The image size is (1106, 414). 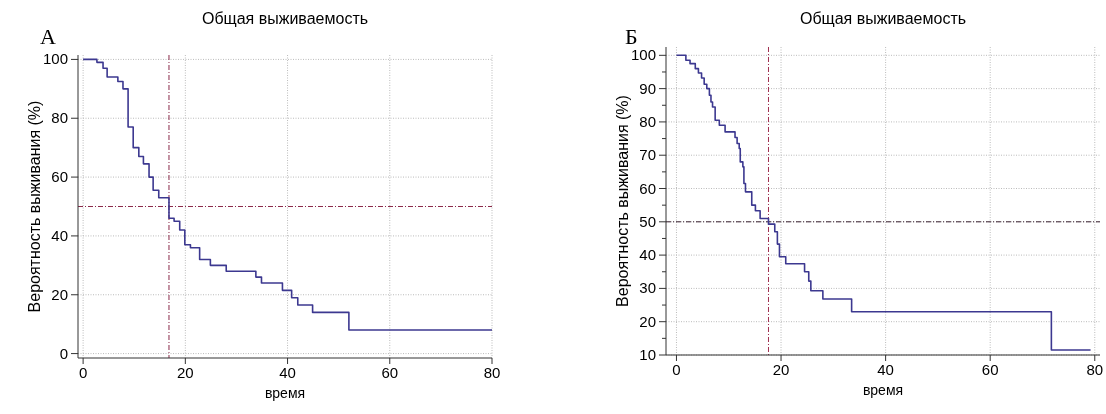 What do you see at coordinates (647, 288) in the screenshot?
I see `y-tick-label: 30` at bounding box center [647, 288].